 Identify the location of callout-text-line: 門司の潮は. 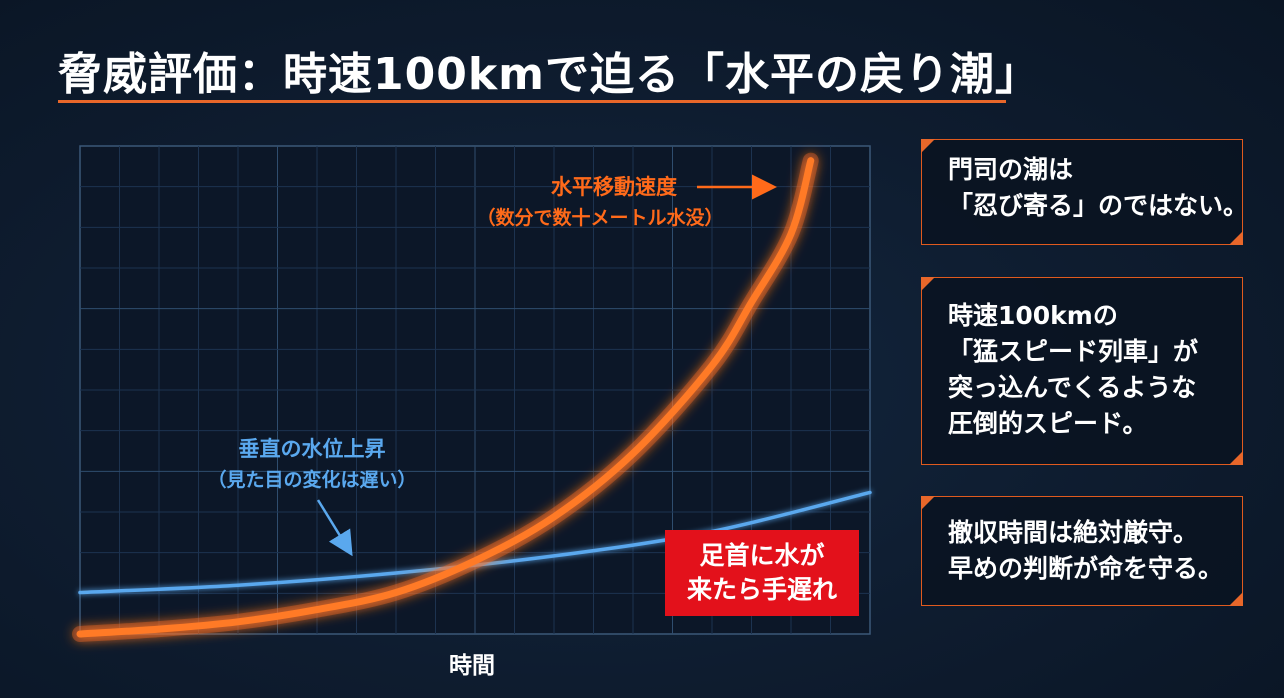
(1011, 169).